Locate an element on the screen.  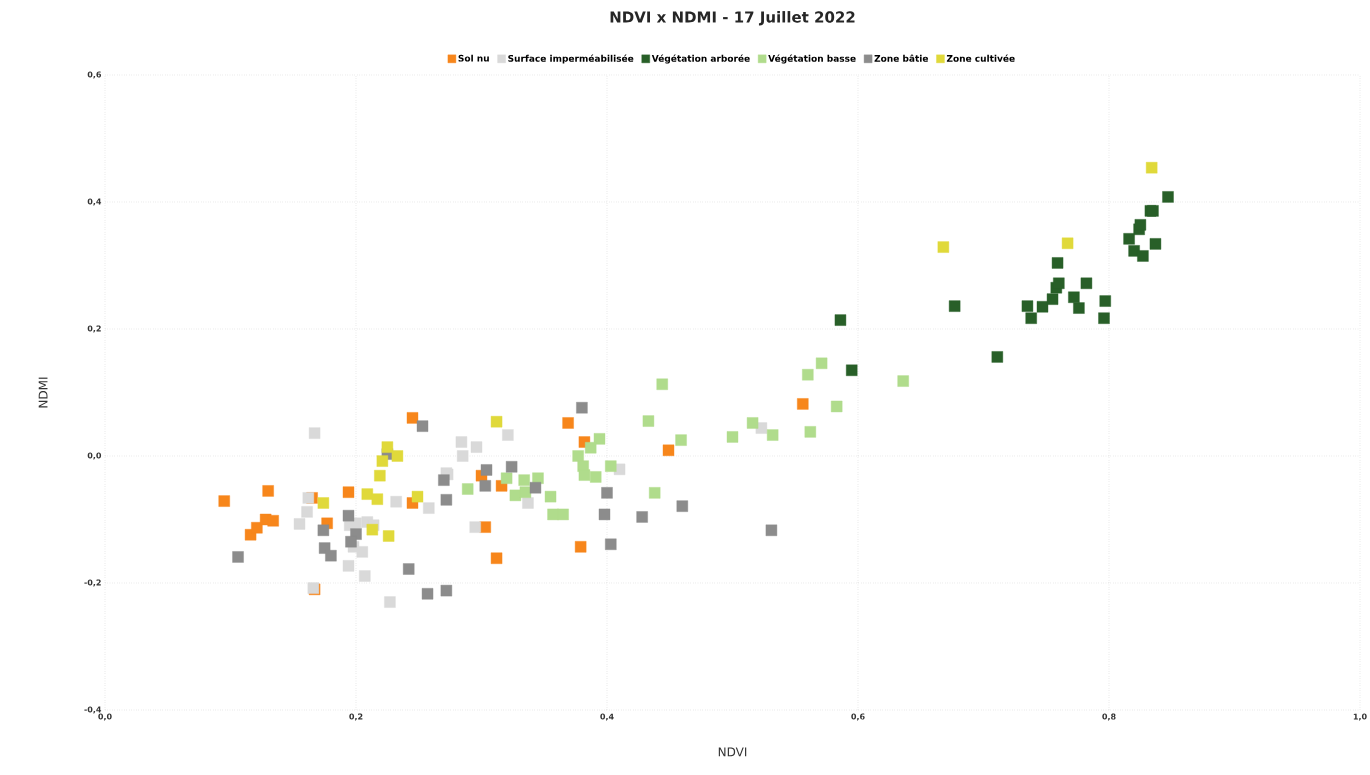
x-axis-title: NDVI is located at coordinates (732, 752).